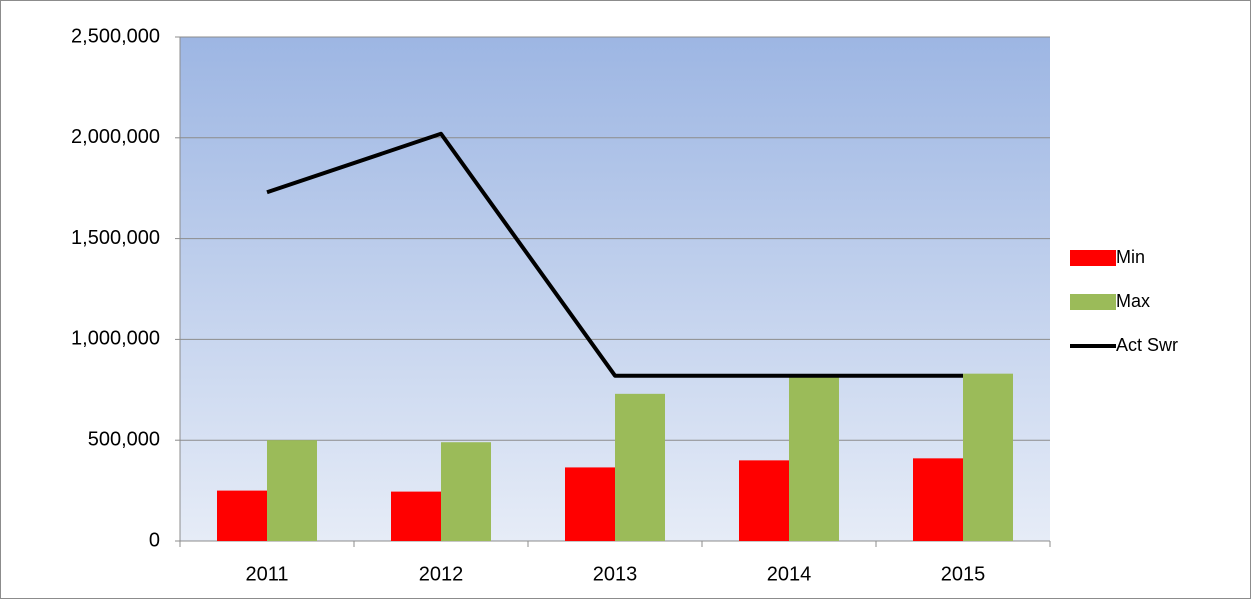 The height and width of the screenshot is (600, 1252). What do you see at coordinates (789, 574) in the screenshot?
I see `x-tick-label: 2014` at bounding box center [789, 574].